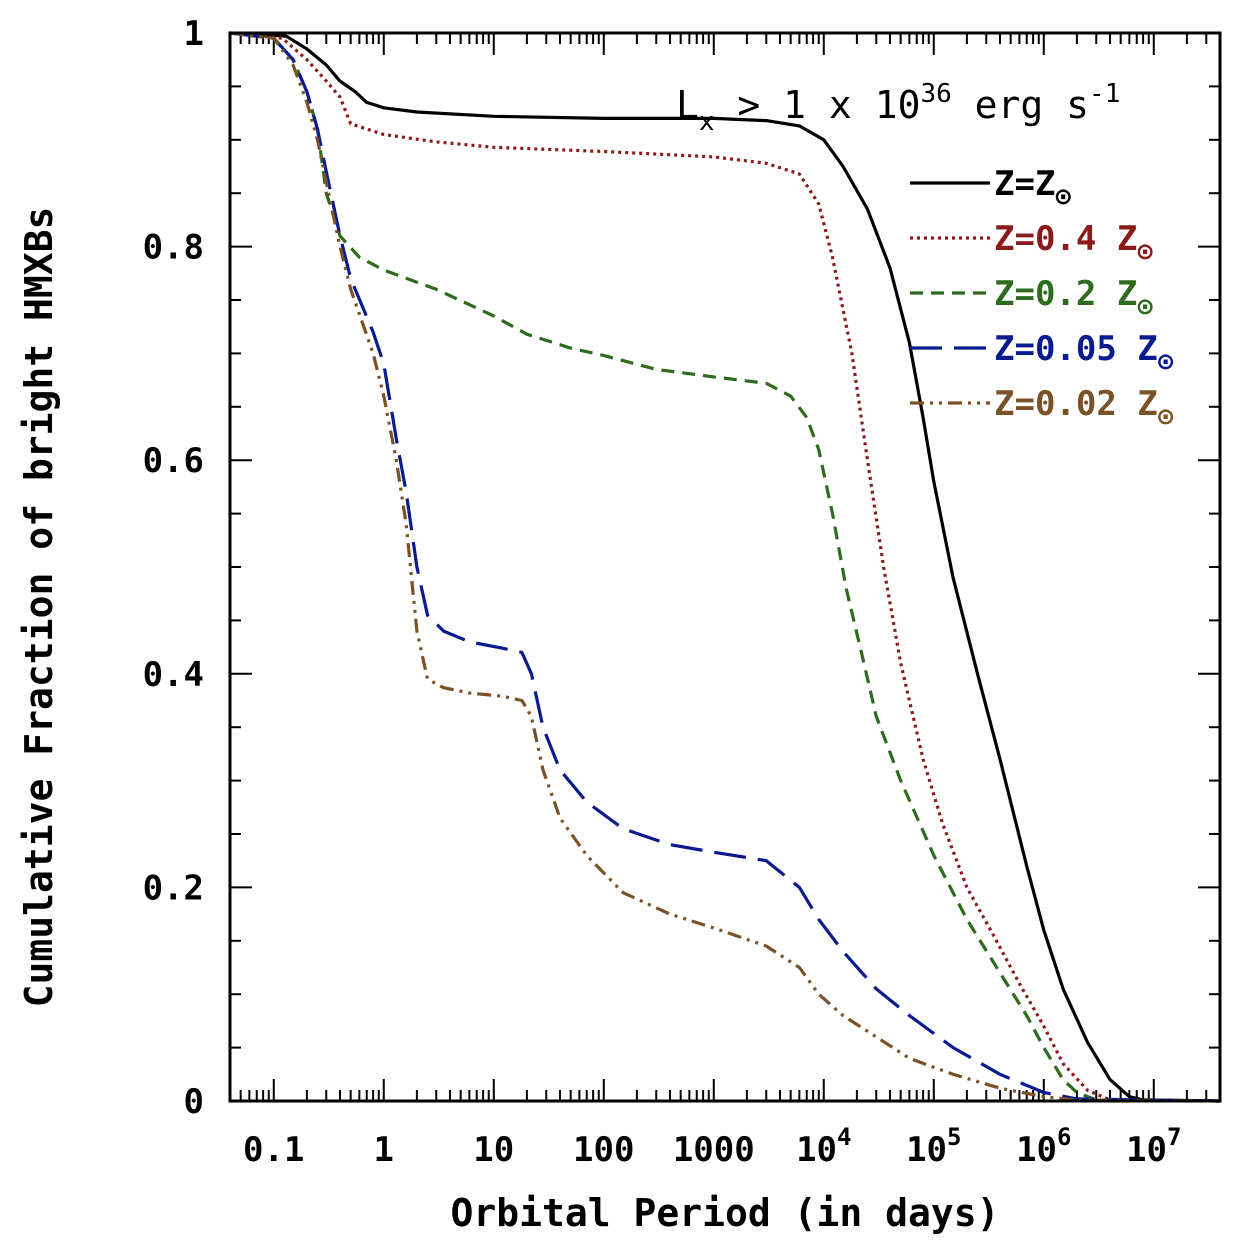 The height and width of the screenshot is (1242, 1254). Describe the element at coordinates (173, 568) in the screenshot. I see `y-tick-labels: 0 0.2 0.4 0.6 0.8 1` at that location.